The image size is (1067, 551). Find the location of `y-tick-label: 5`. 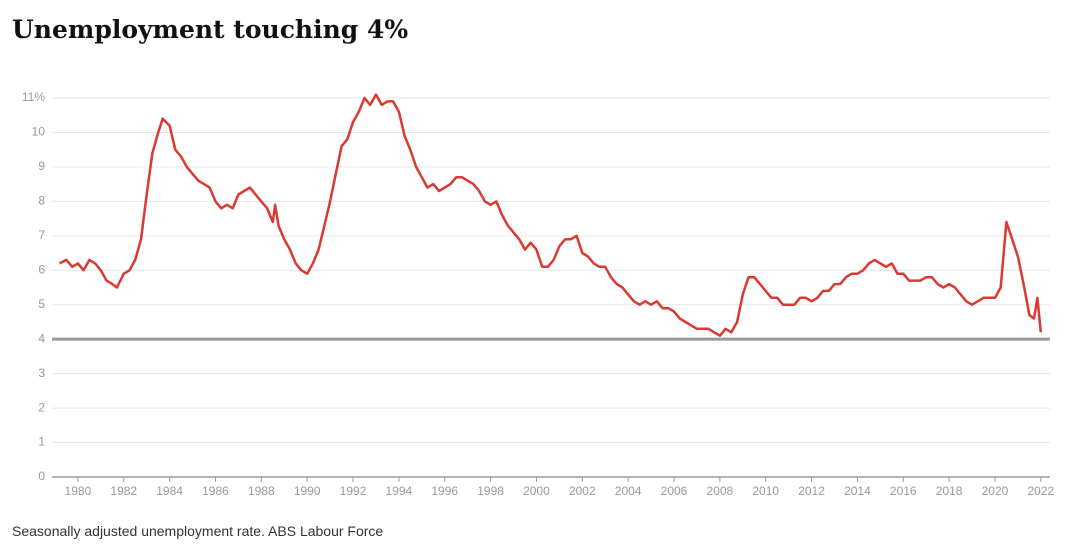

y-tick-label: 5 is located at coordinates (41, 304).